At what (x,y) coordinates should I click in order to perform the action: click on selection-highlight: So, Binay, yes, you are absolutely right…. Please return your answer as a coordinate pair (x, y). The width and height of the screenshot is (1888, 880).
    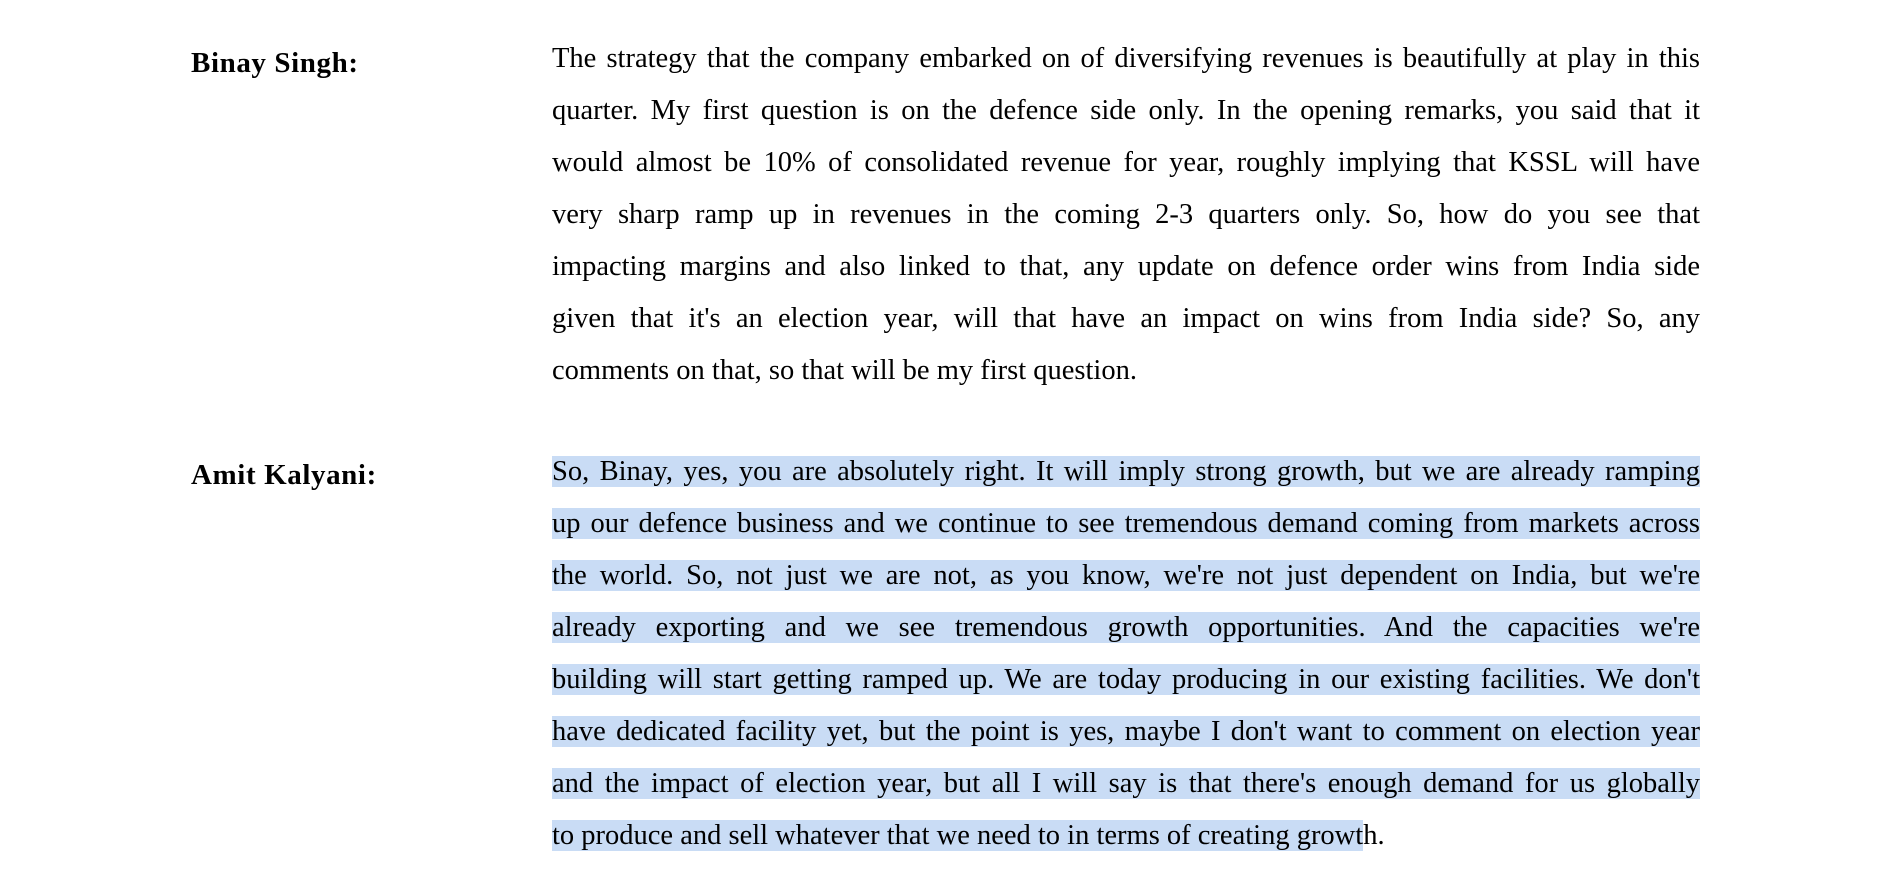
    Looking at the image, I should click on (1126, 471).